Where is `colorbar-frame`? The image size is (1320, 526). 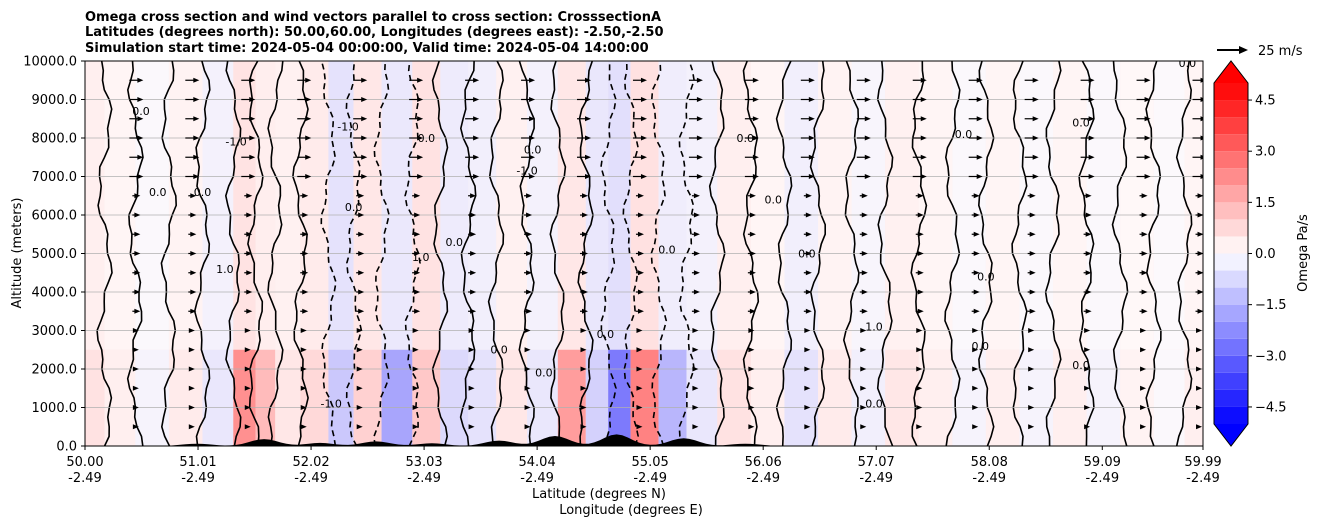
colorbar-frame is located at coordinates (1231, 253).